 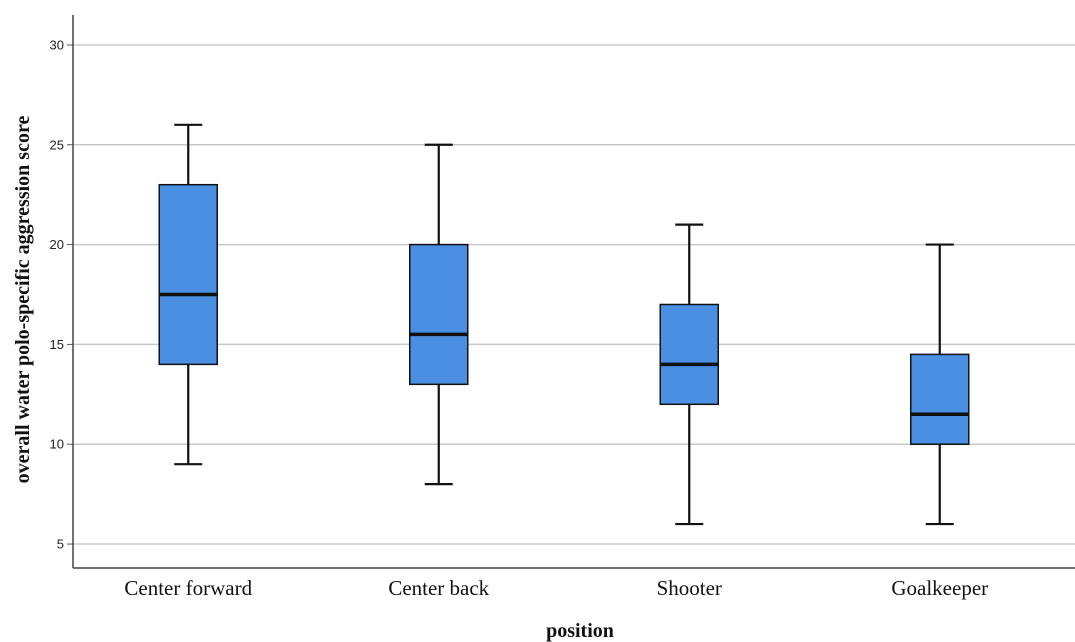 What do you see at coordinates (939, 588) in the screenshot?
I see `category-label-goalkeeper: Goalkeeper` at bounding box center [939, 588].